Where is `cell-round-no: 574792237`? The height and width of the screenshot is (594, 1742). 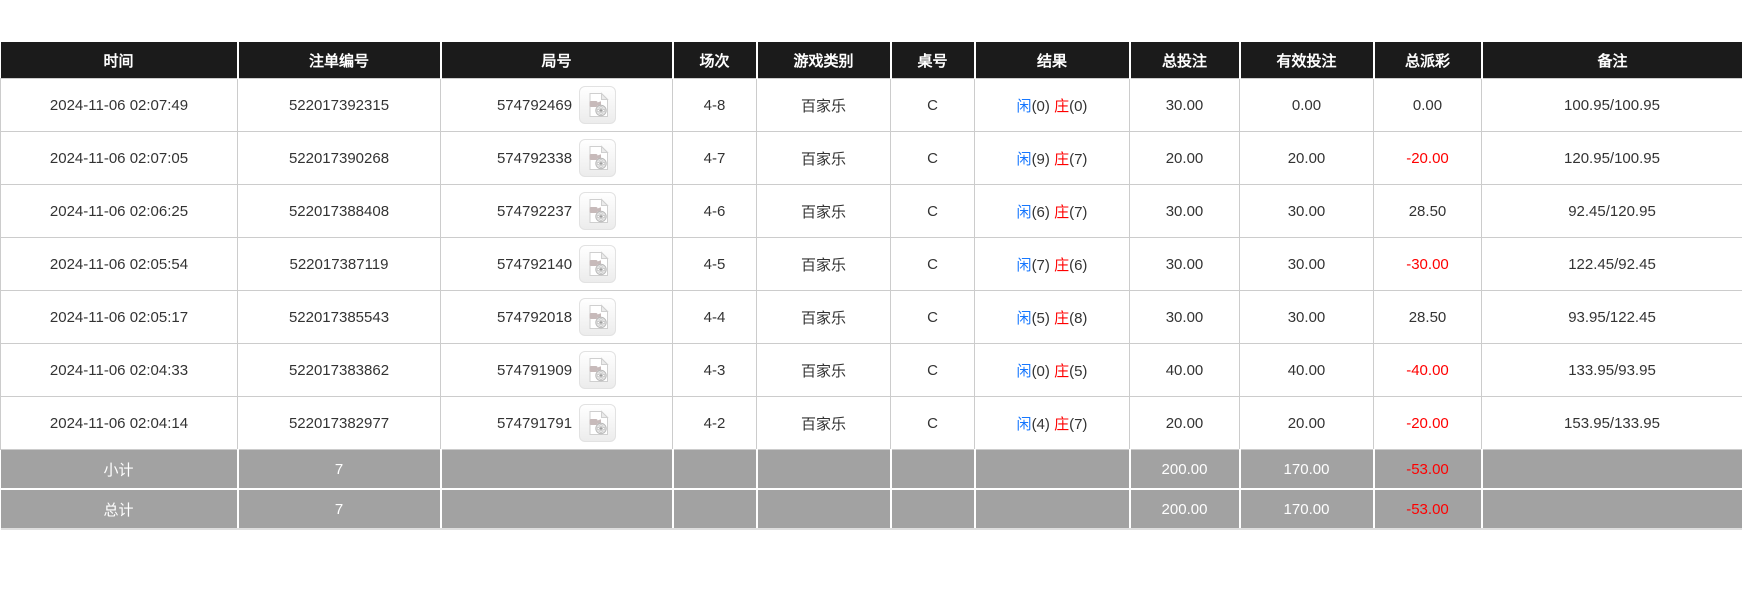 cell-round-no: 574792237 is located at coordinates (556, 211).